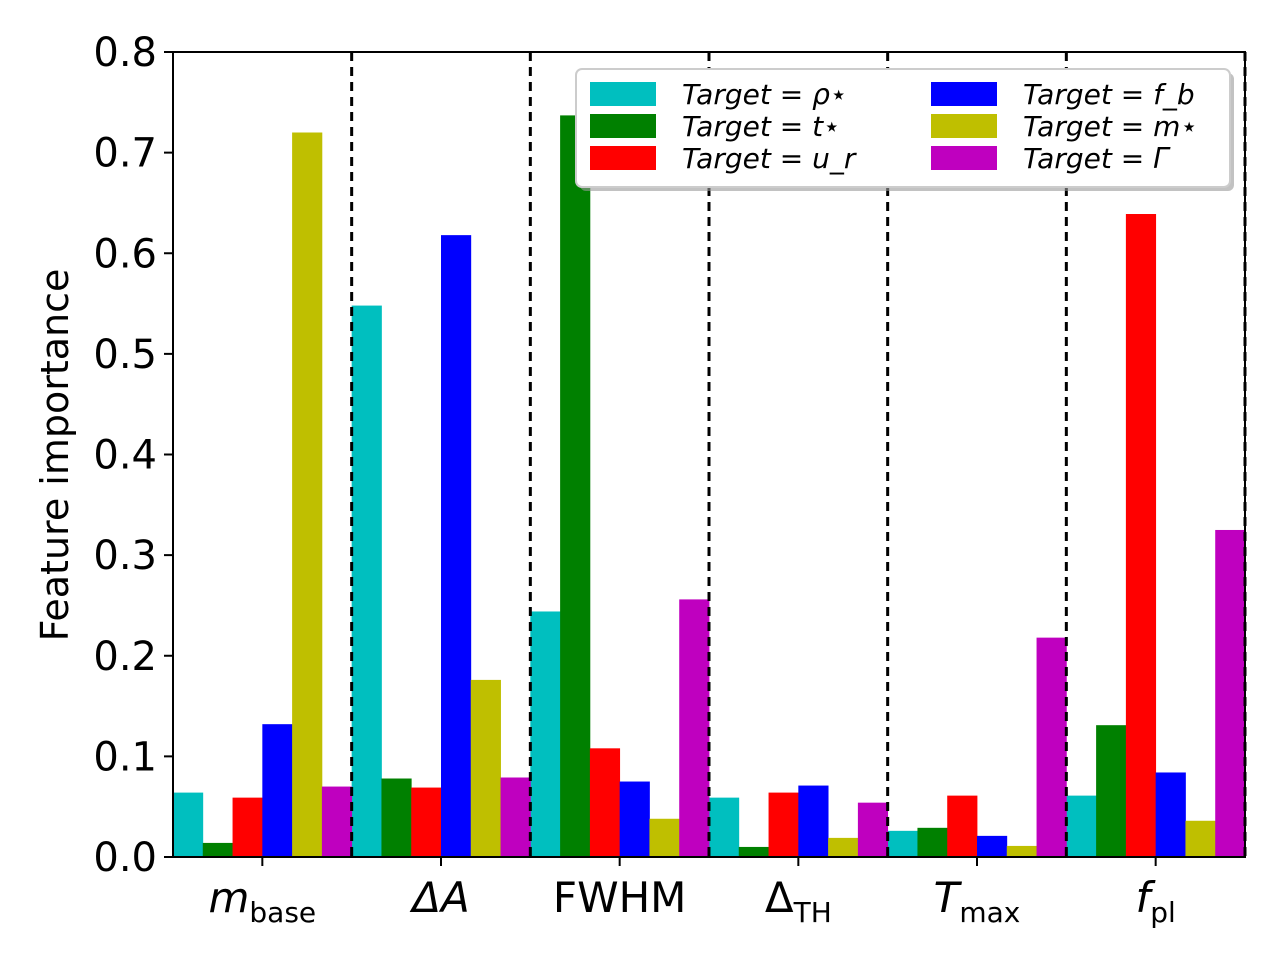 This screenshot has width=1280, height=960. I want to click on bar-T_max-s0, so click(902, 843).